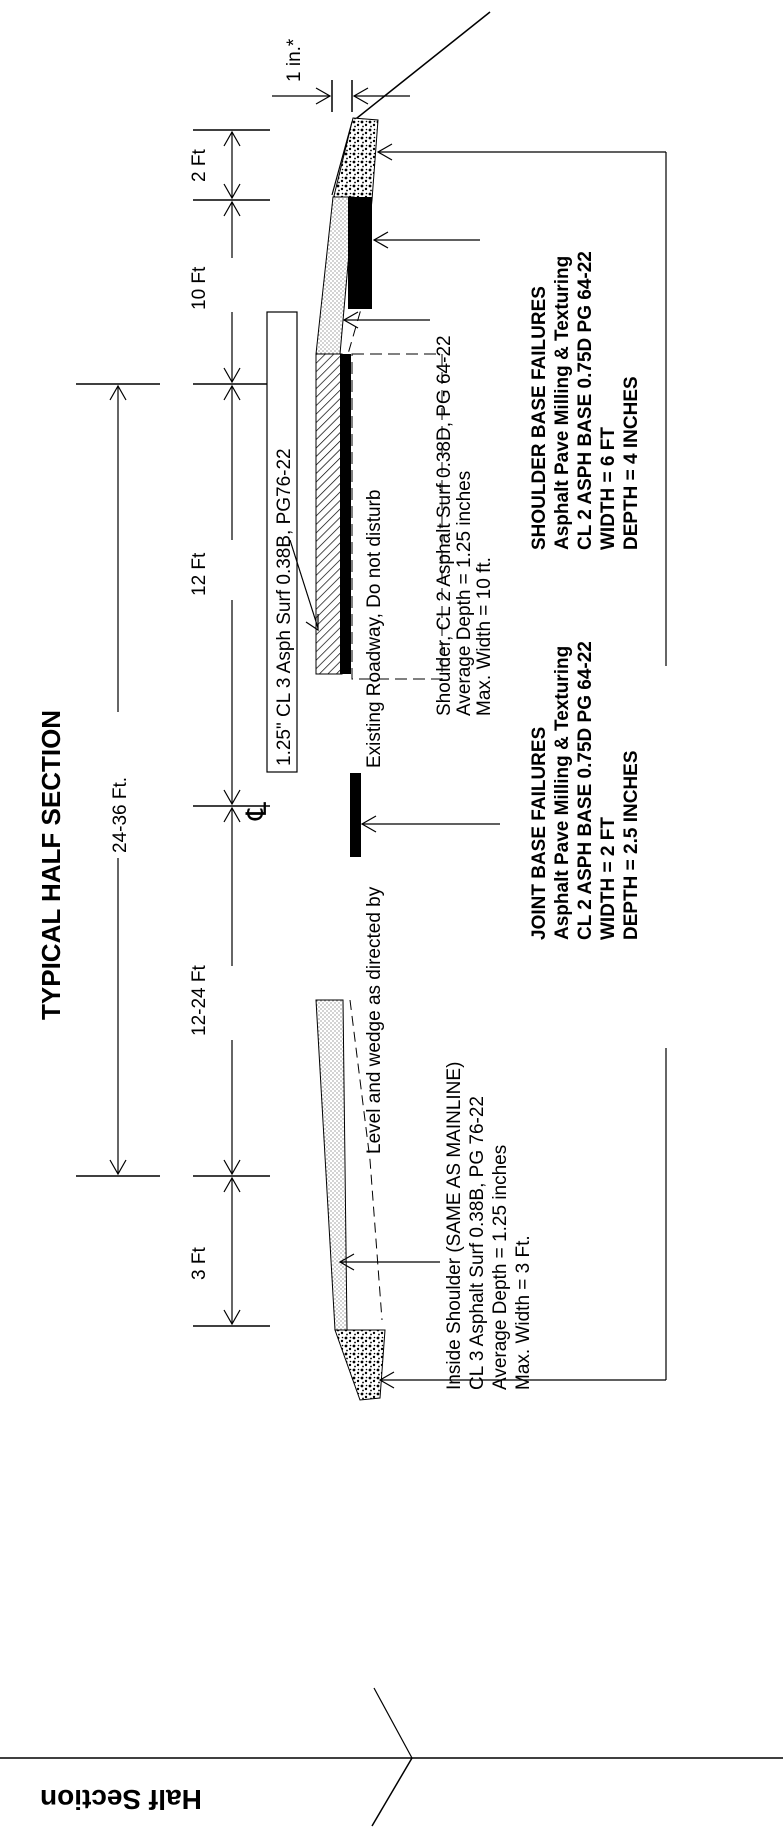  Describe the element at coordinates (355, 159) in the screenshot. I see `outer-shoulder-gravel` at that location.